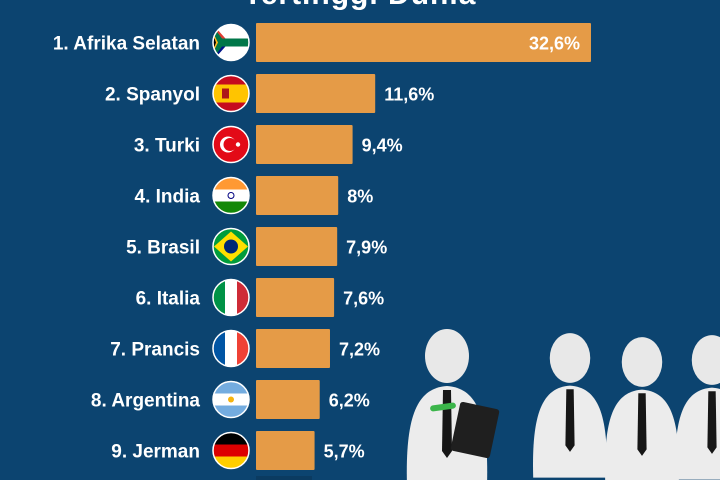 This screenshot has width=720, height=480. What do you see at coordinates (344, 452) in the screenshot?
I see `value-label: 5,7%` at bounding box center [344, 452].